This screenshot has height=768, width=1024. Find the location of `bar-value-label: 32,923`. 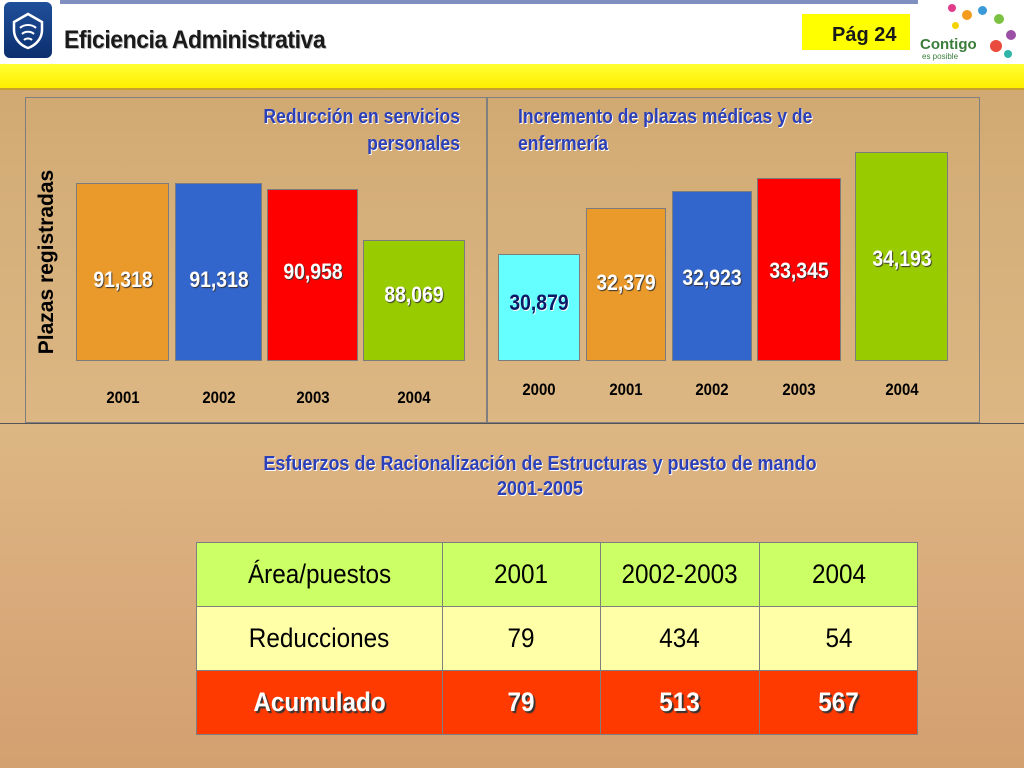

bar-value-label: 32,923 is located at coordinates (712, 278).